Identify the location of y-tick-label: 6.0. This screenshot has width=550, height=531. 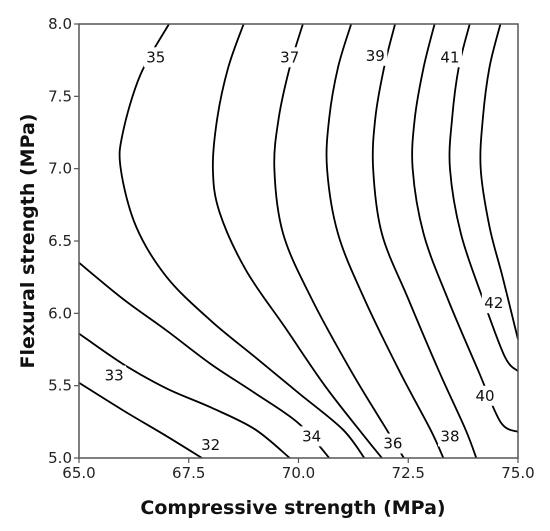
(60, 313).